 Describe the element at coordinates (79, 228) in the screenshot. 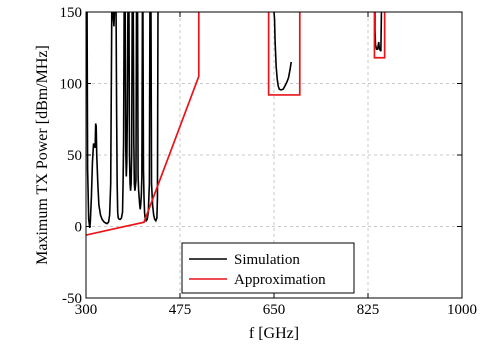

I see `y-tick-label: 0` at that location.